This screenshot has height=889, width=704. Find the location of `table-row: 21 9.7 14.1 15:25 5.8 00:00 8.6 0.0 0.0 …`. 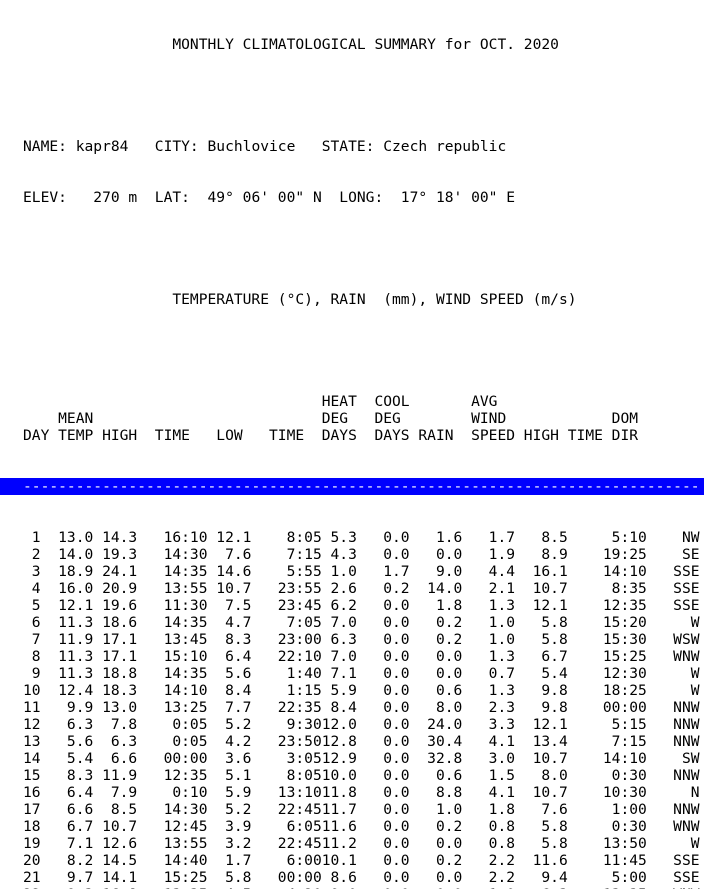

table-row: 21 9.7 14.1 15:25 5.8 00:00 8.6 0.0 0.0 … is located at coordinates (361, 877).